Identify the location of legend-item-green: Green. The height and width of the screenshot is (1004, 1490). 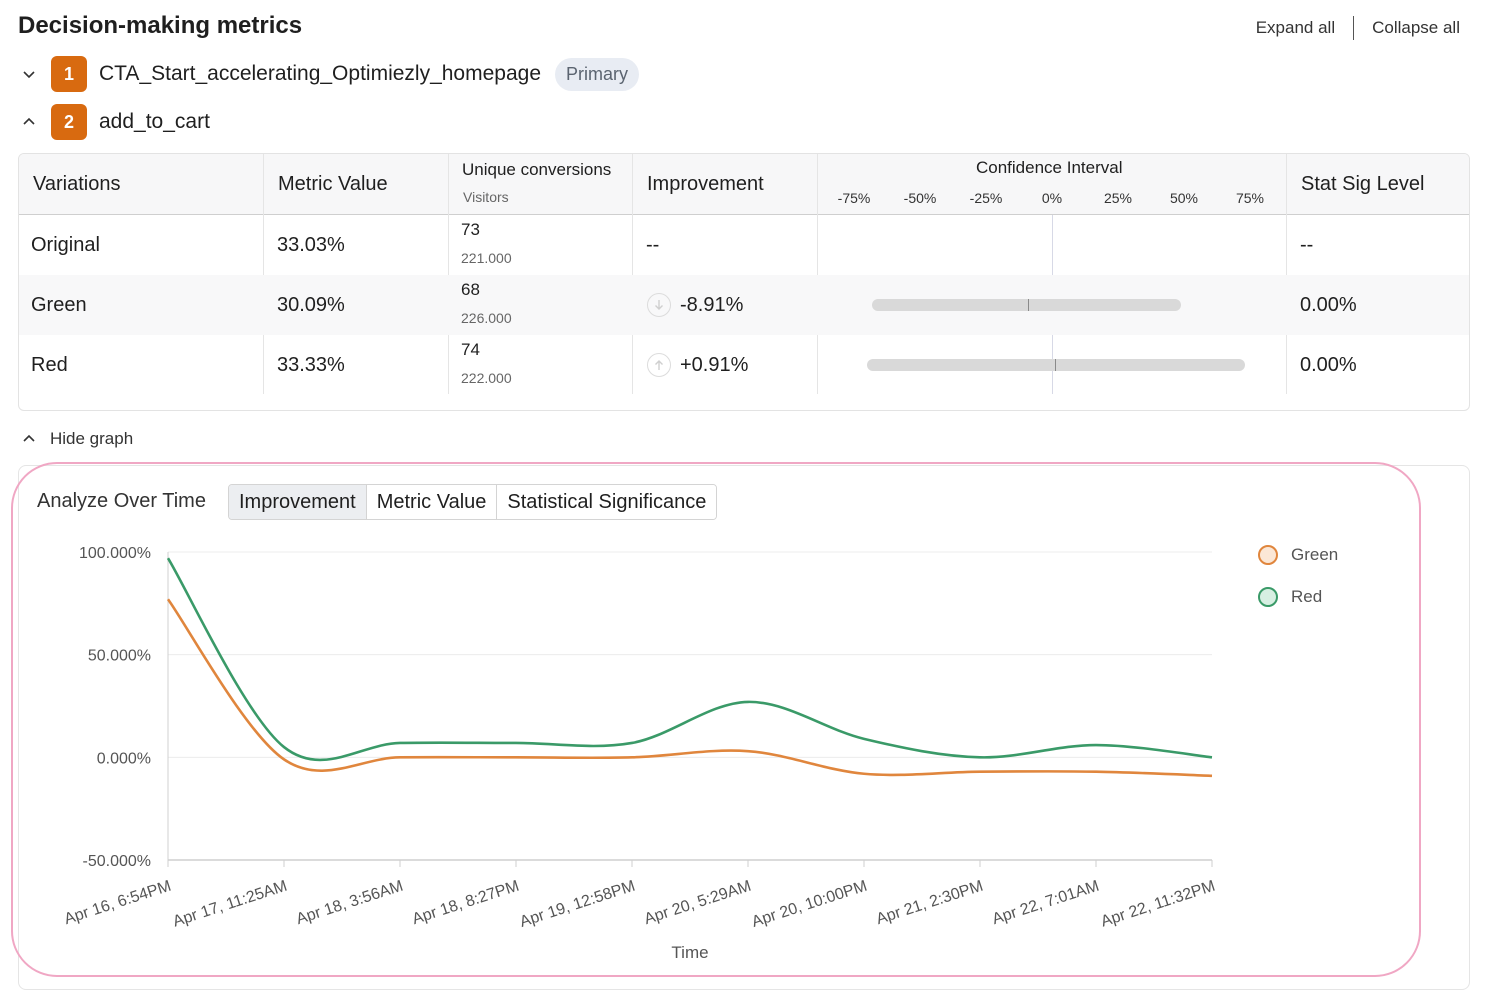
(1298, 555).